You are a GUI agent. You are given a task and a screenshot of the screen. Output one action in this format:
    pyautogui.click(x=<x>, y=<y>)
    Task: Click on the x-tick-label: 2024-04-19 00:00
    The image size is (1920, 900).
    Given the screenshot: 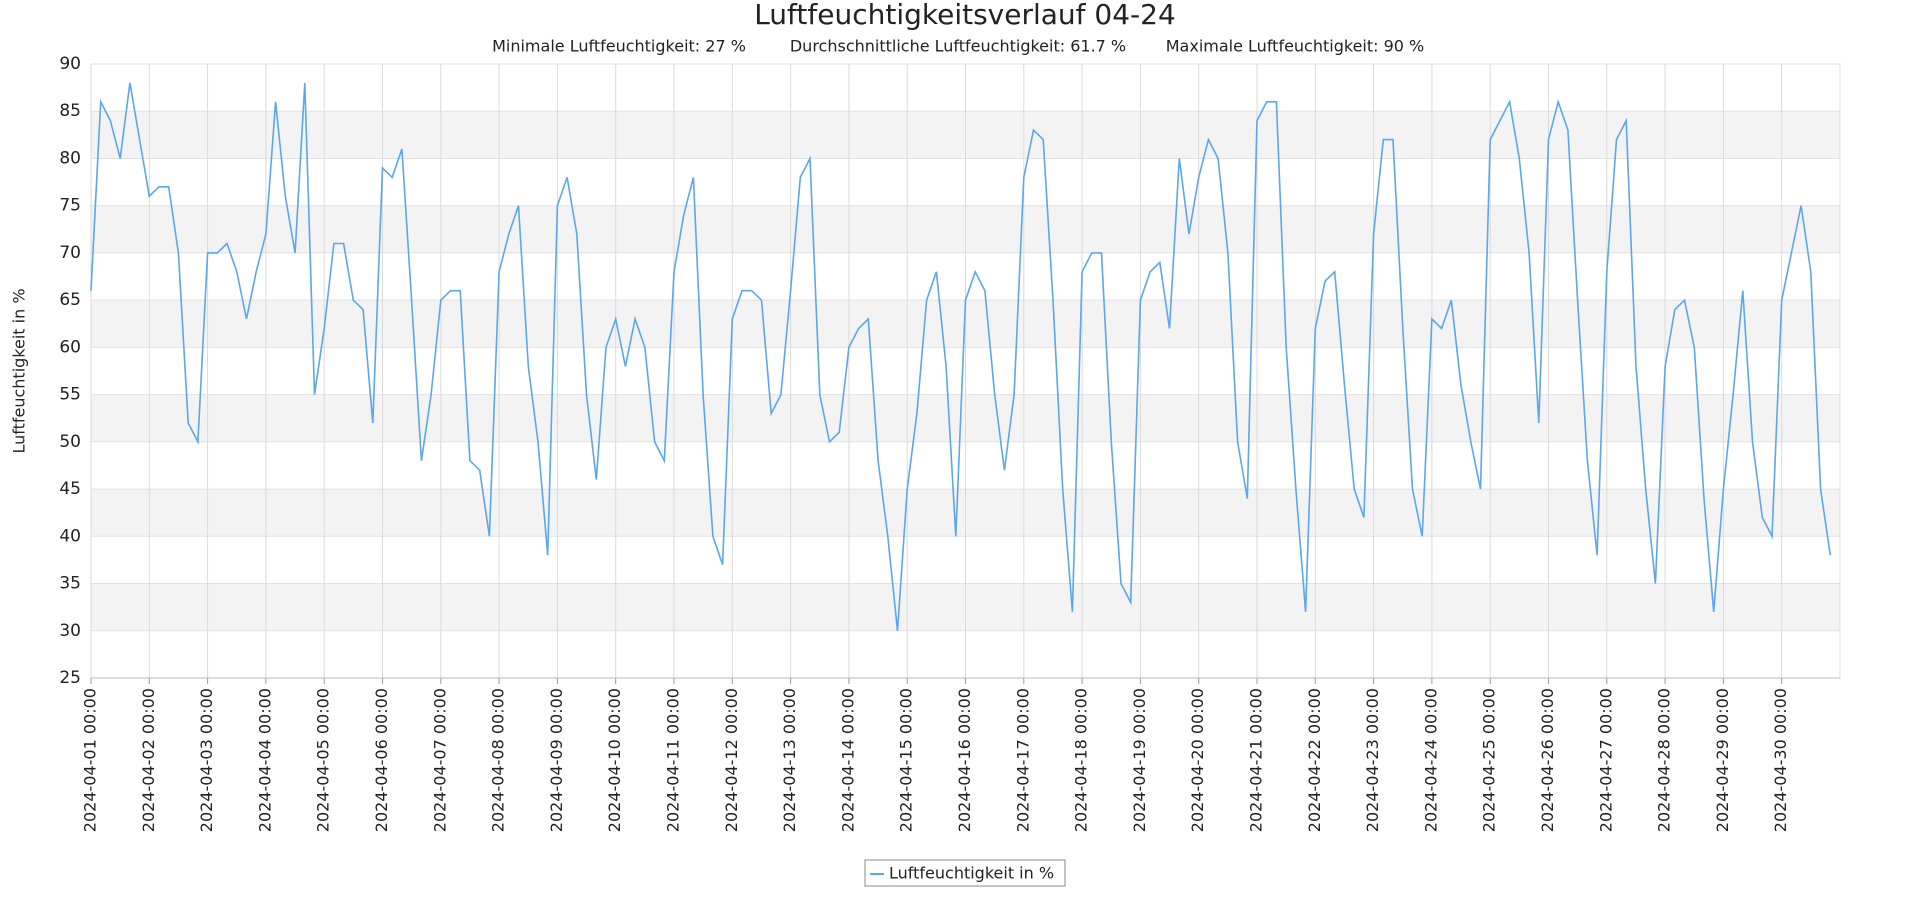 What is the action you would take?
    pyautogui.click(x=1139, y=760)
    